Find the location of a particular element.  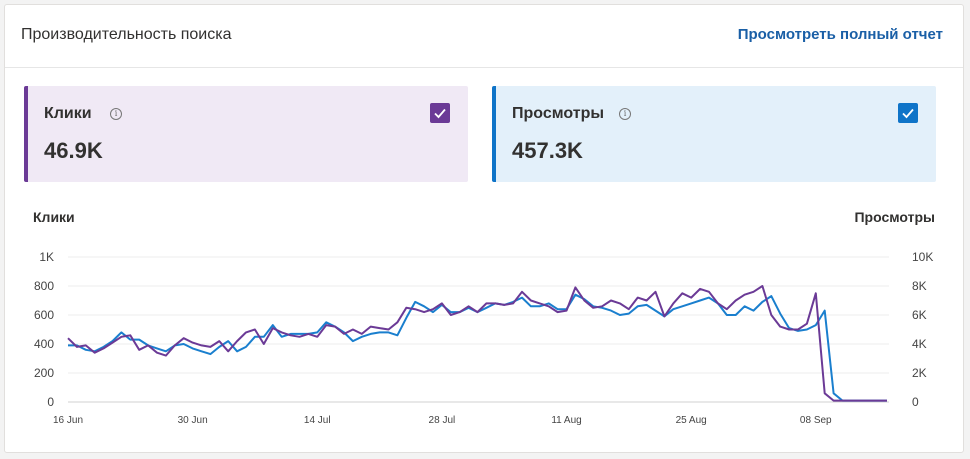

views-checkbox is located at coordinates (908, 113).